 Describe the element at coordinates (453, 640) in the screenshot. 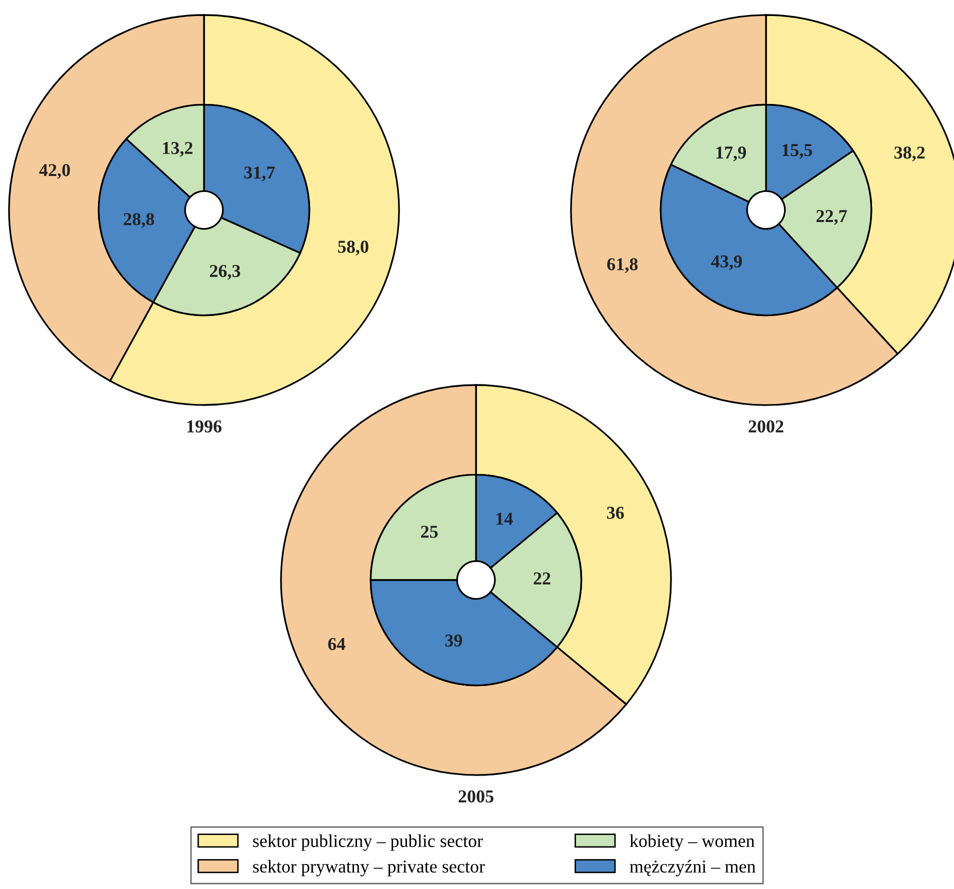

I see `data-label: 39` at that location.